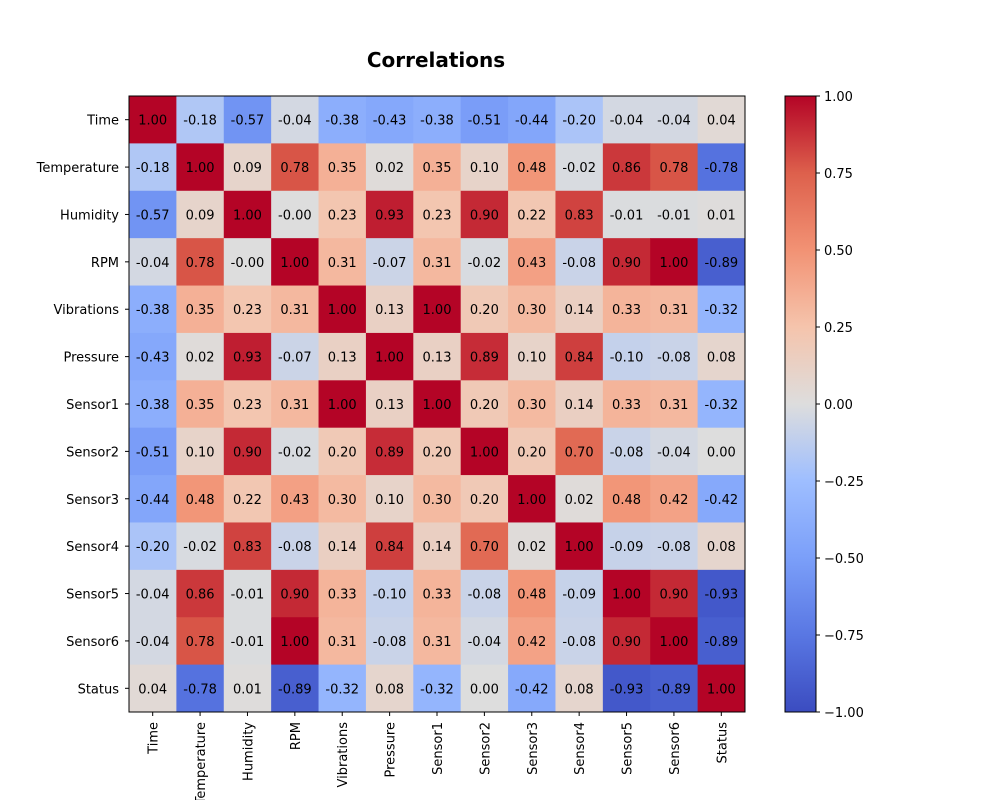 This screenshot has width=1000, height=800. Describe the element at coordinates (153, 500) in the screenshot. I see `cell-value-label: -0.44` at that location.